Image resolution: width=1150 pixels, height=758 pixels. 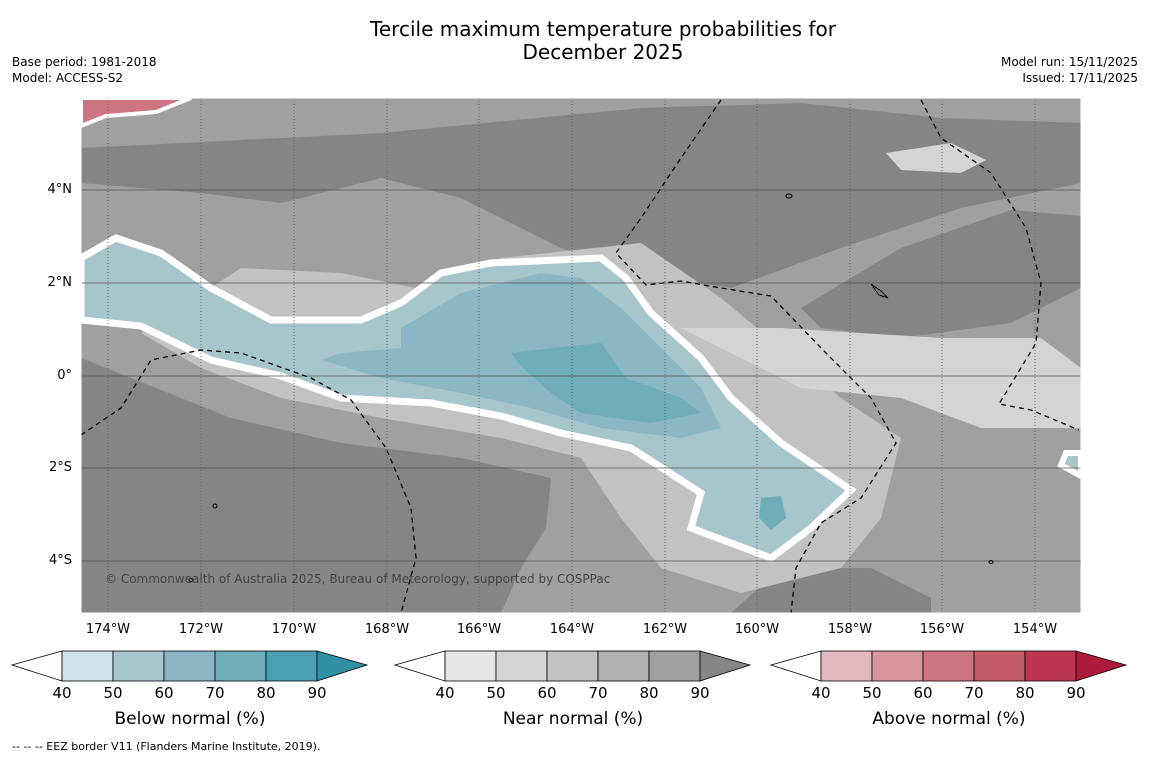 What do you see at coordinates (1069, 70) in the screenshot?
I see `meta-right: Model run: 15/11/2025 Issued: 17/11/2025` at bounding box center [1069, 70].